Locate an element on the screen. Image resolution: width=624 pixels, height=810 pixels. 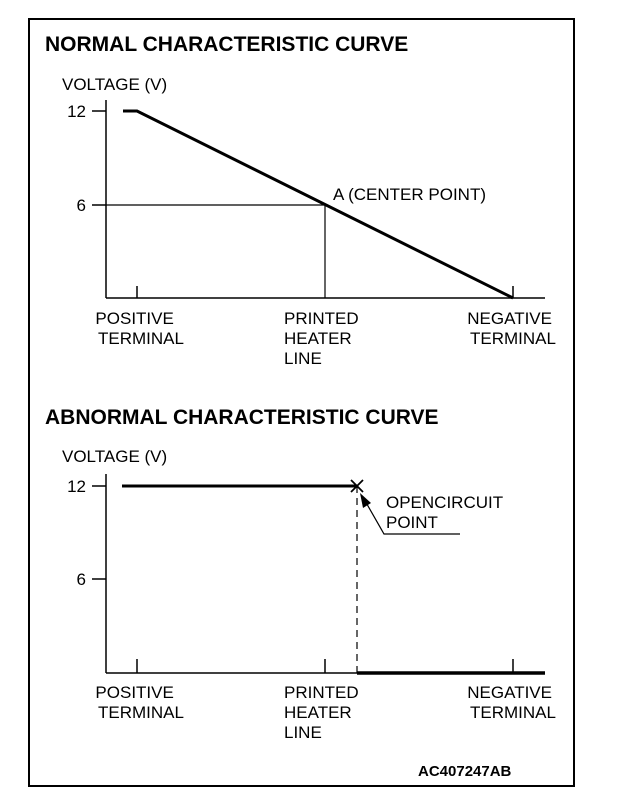
normal-y-tick-label-12: 12 is located at coordinates (76, 111).